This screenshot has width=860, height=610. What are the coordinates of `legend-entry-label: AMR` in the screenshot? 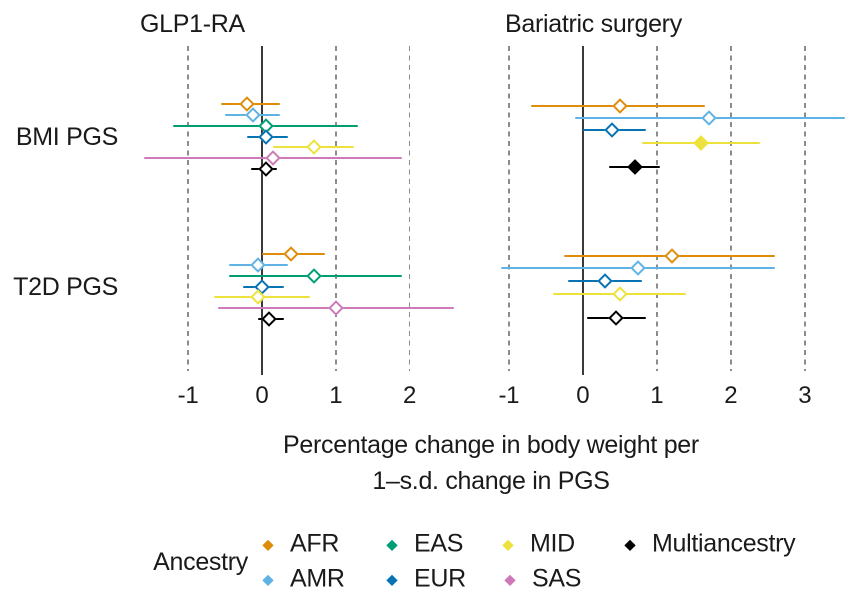 It's located at (317, 578).